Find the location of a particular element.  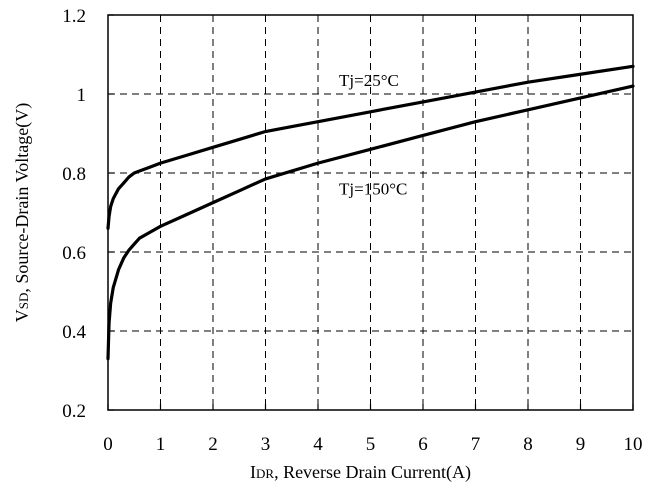

annotation-tj-25c: Tj=25°C is located at coordinates (369, 80).